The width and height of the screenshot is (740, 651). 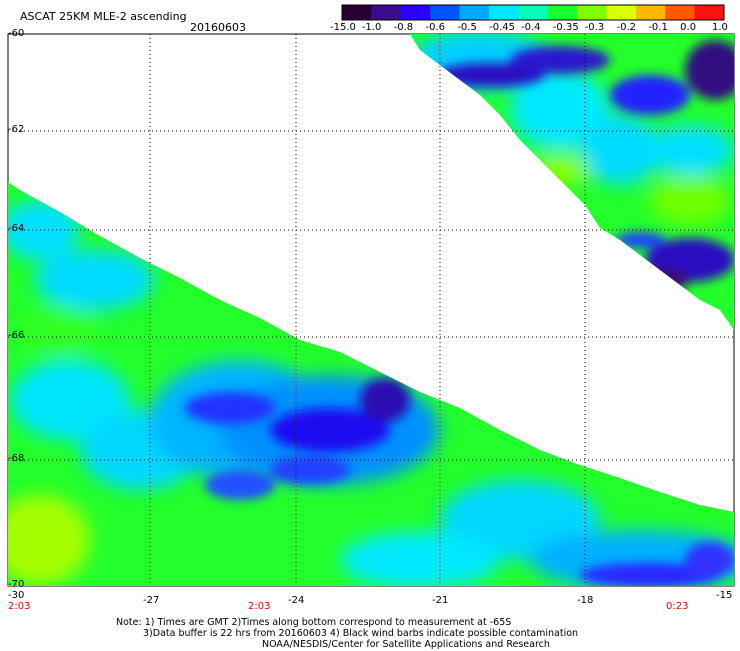 I want to click on colorbar-label: -0.4, so click(x=531, y=27).